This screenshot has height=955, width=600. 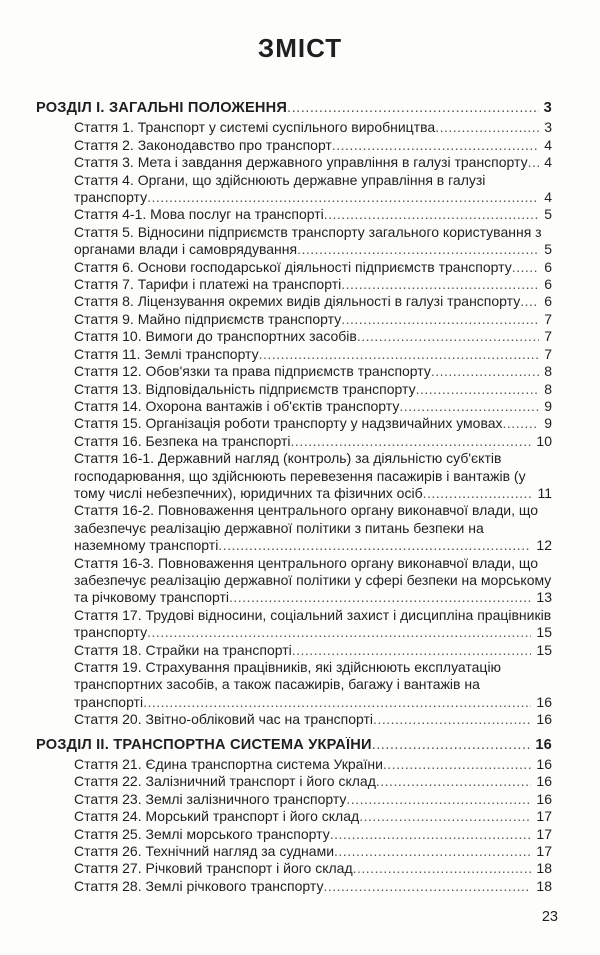 I want to click on toc-entry-page: 7, so click(x=545, y=354).